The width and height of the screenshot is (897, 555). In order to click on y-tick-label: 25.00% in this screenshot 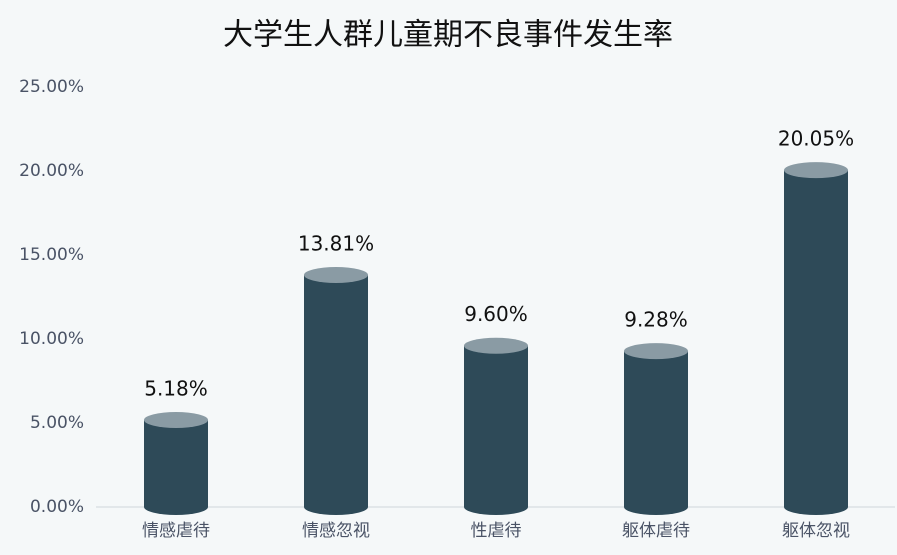, I will do `click(51, 87)`.